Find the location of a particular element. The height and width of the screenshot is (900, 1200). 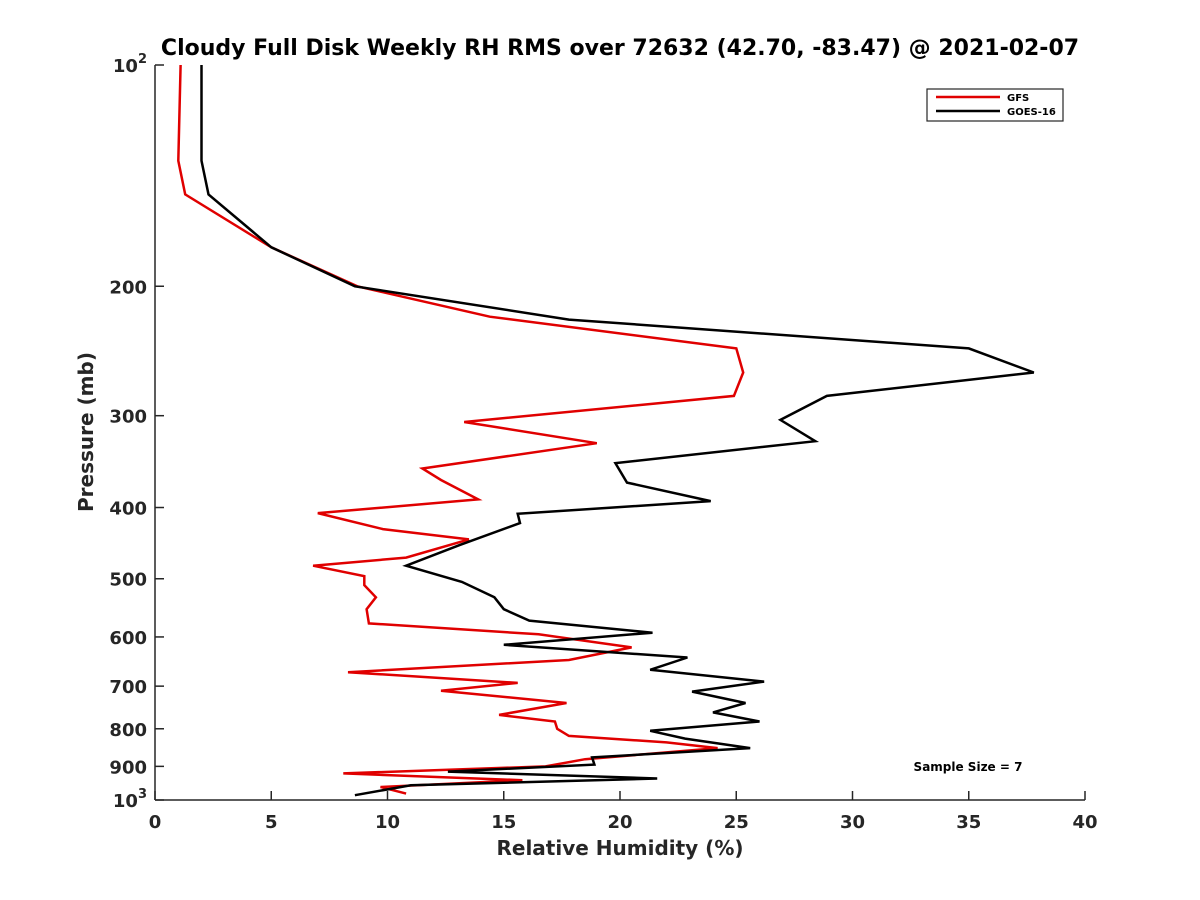

x-tick-label: 25 is located at coordinates (736, 822).